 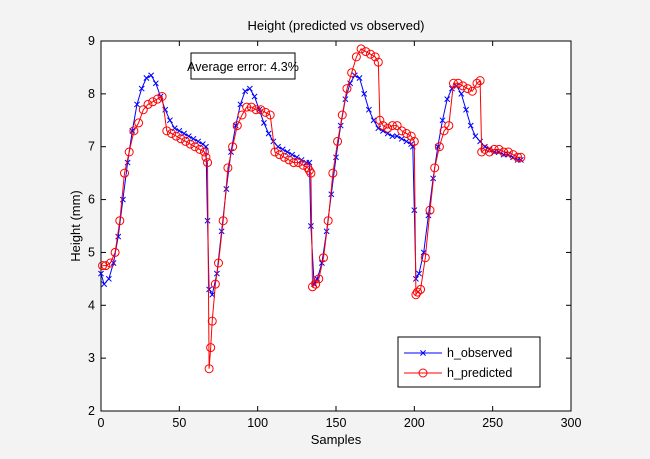 What do you see at coordinates (423, 373) in the screenshot?
I see `legend-marker` at bounding box center [423, 373].